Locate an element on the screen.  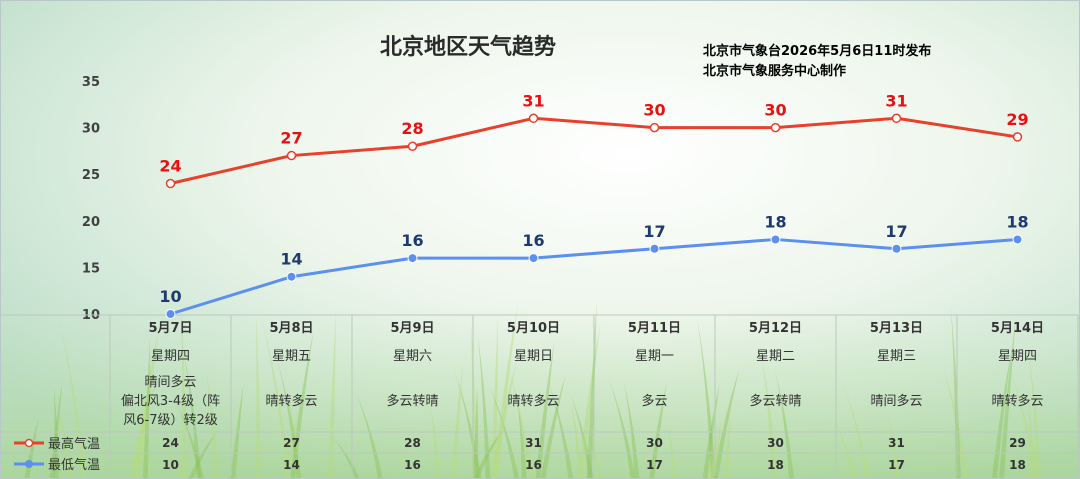
y-tick-label: 25 is located at coordinates (91, 175).